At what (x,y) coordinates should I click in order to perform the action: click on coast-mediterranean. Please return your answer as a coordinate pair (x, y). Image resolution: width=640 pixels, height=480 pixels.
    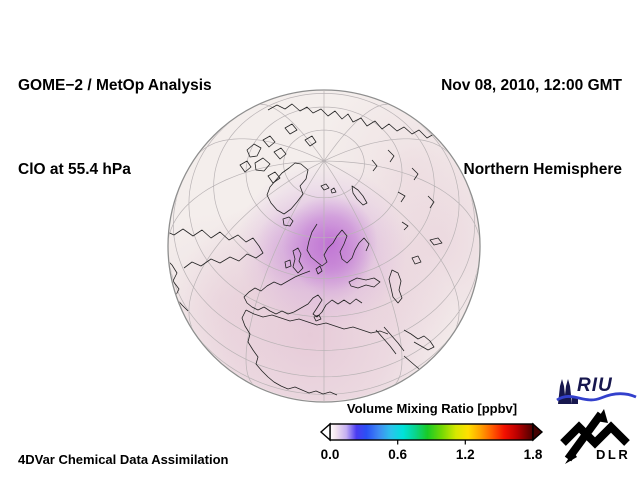
    Looking at the image, I should click on (328, 308).